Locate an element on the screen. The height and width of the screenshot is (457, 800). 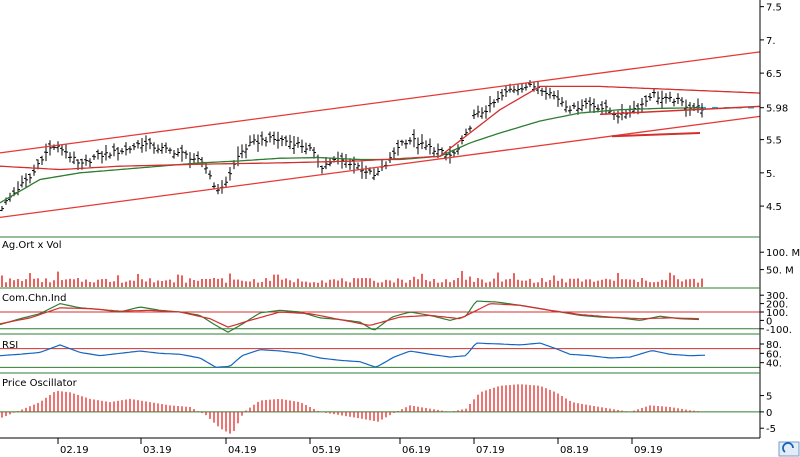
volume-tick-label: 50. M is located at coordinates (780, 271).